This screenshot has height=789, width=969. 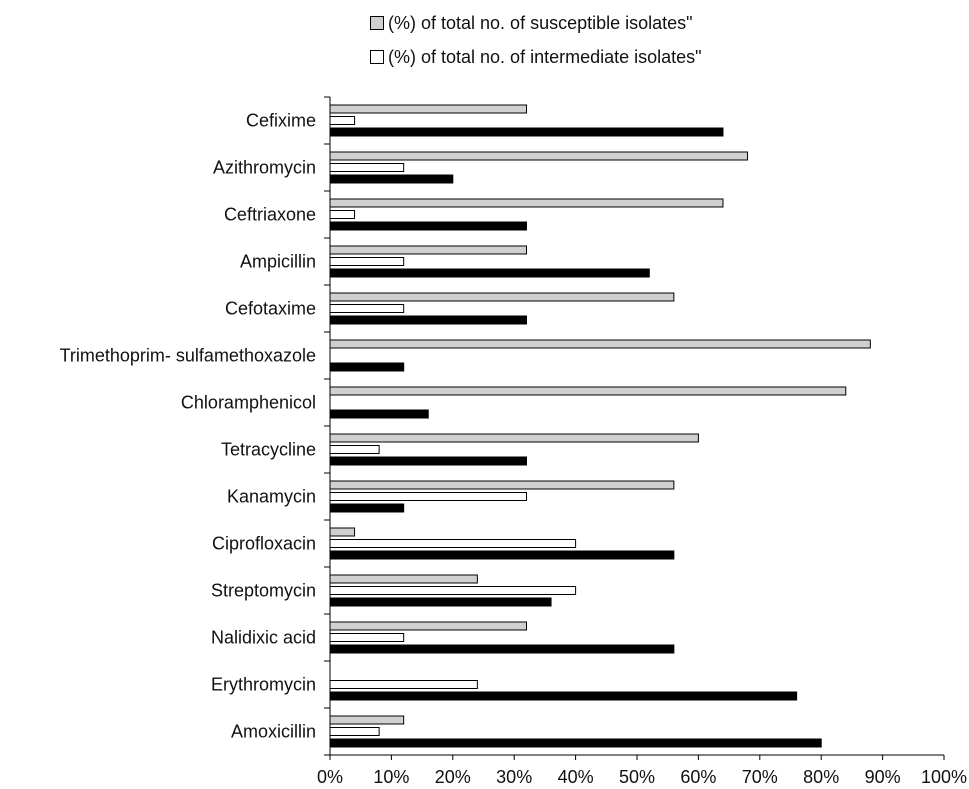 What do you see at coordinates (248, 403) in the screenshot?
I see `y-tick-label-6: Chloramphenicol` at bounding box center [248, 403].